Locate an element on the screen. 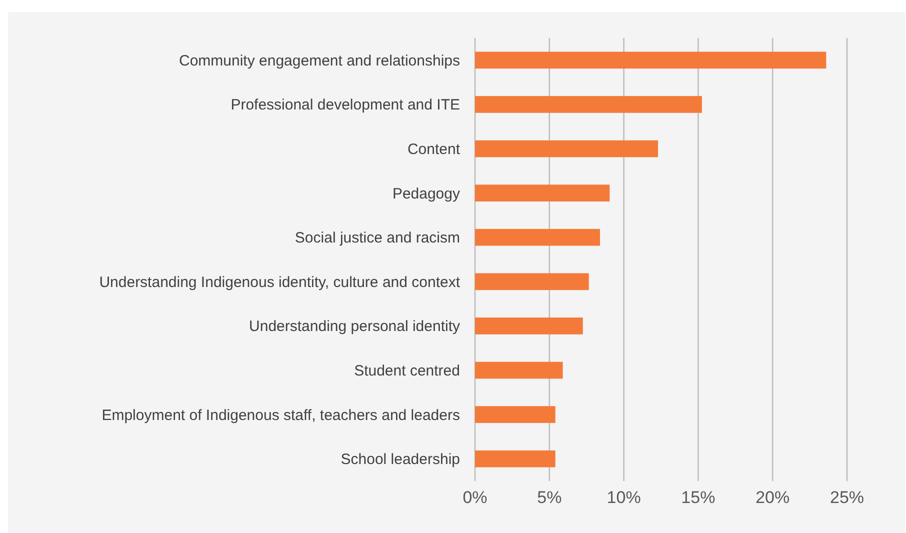 This screenshot has height=533, width=906. y-tick-label: Content is located at coordinates (434, 149).